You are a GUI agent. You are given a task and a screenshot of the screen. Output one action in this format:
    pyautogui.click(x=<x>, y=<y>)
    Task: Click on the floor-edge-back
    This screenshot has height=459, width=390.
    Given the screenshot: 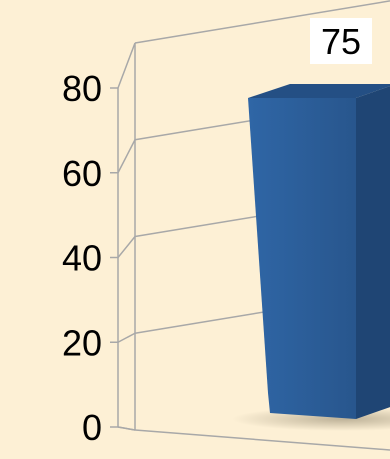 What is the action you would take?
    pyautogui.click(x=262, y=440)
    